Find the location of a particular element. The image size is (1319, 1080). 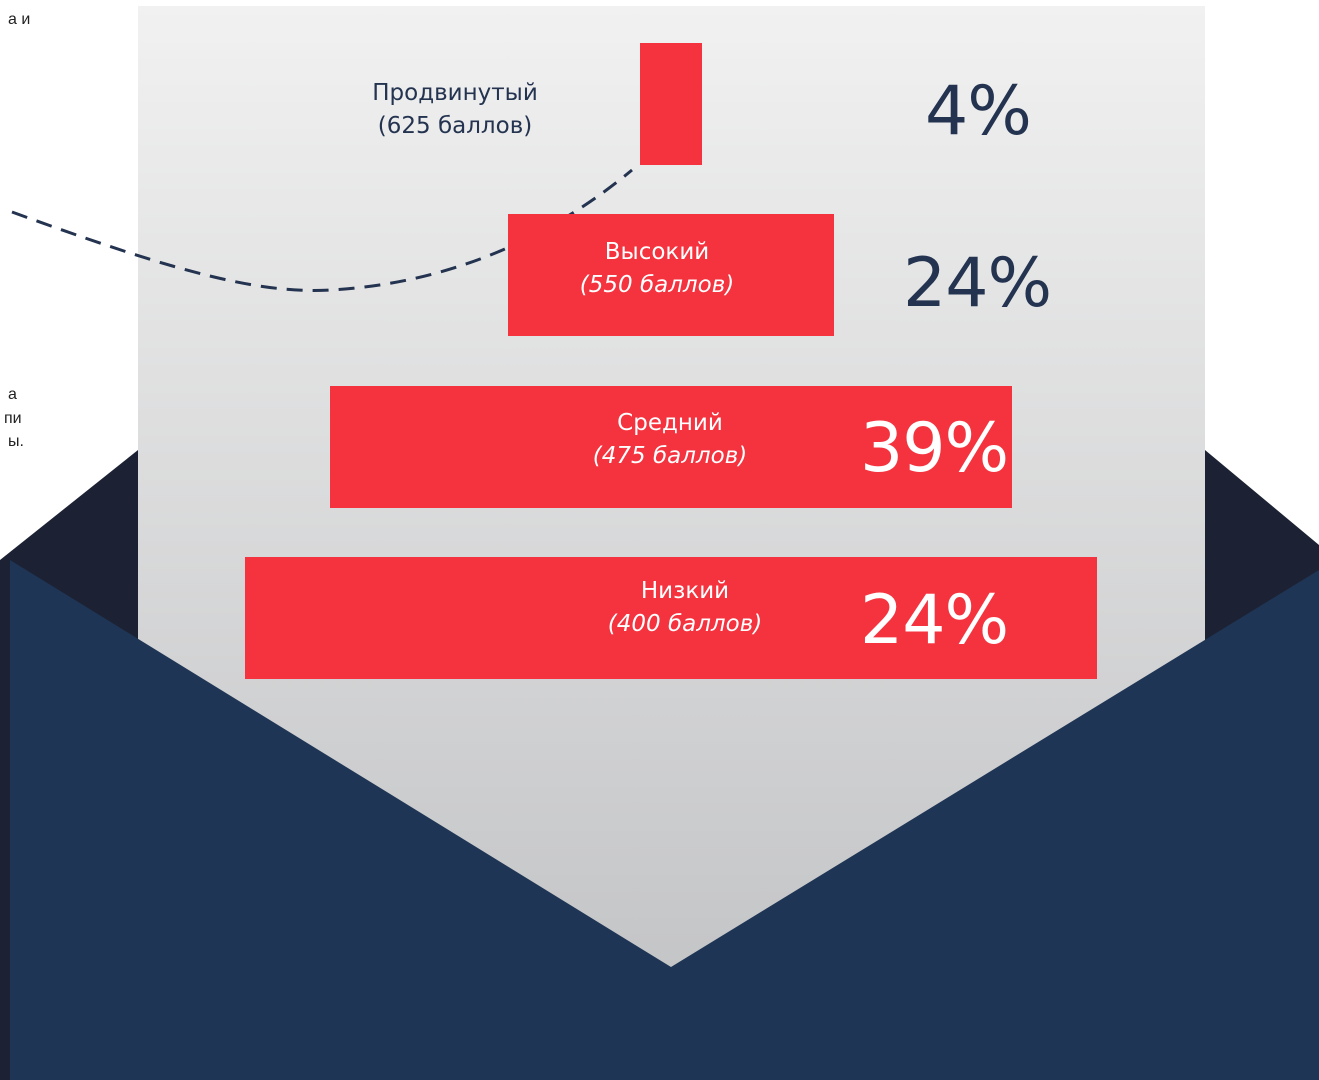

category-score: (625 баллов) is located at coordinates (455, 126).